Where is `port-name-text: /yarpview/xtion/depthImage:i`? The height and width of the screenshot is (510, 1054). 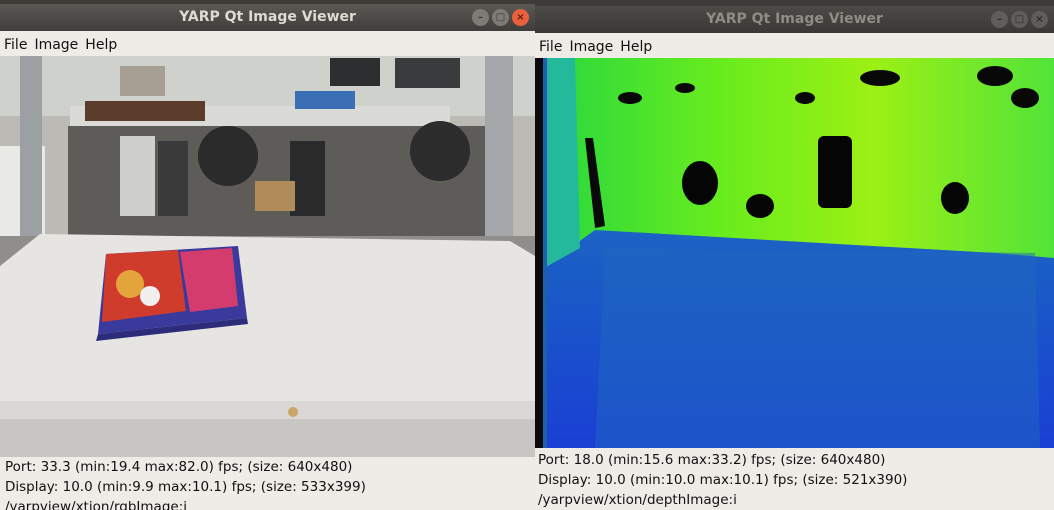
port-name-text: /yarpview/xtion/depthImage:i is located at coordinates (637, 500).